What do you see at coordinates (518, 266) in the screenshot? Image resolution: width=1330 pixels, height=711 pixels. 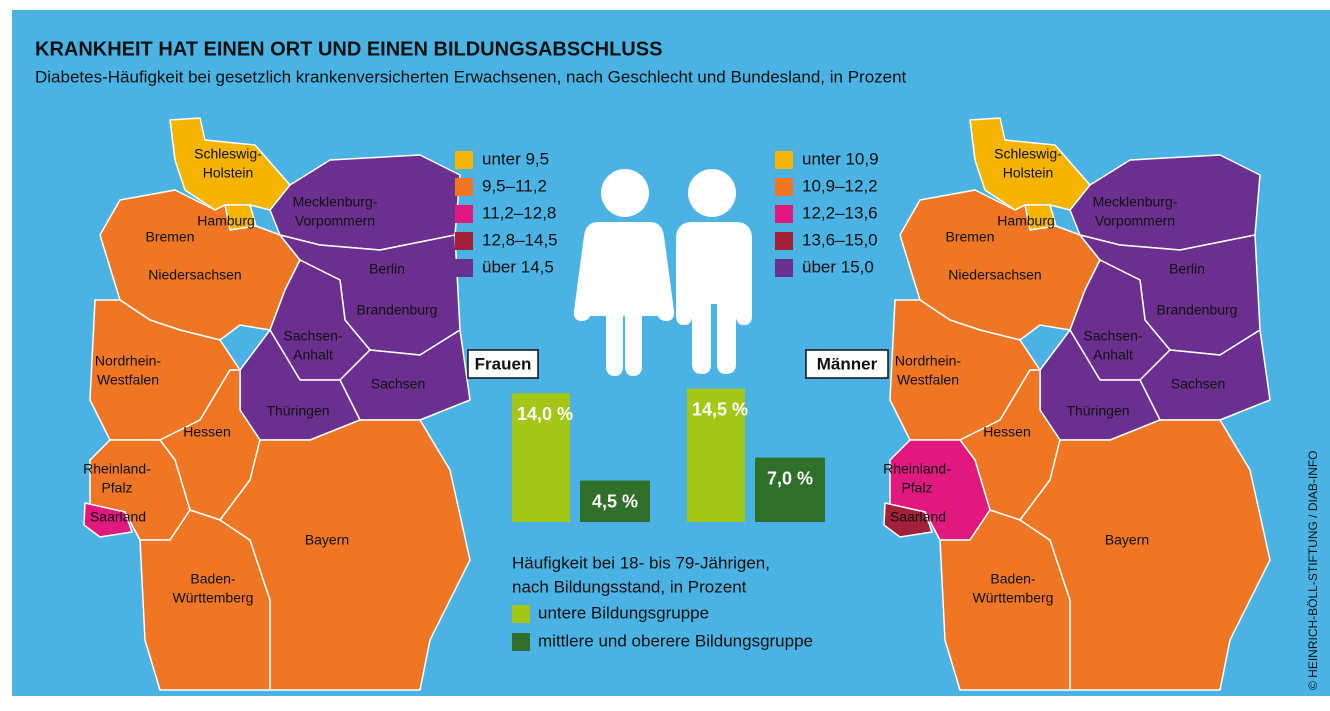 I see `legend-label: über 14,5` at bounding box center [518, 266].